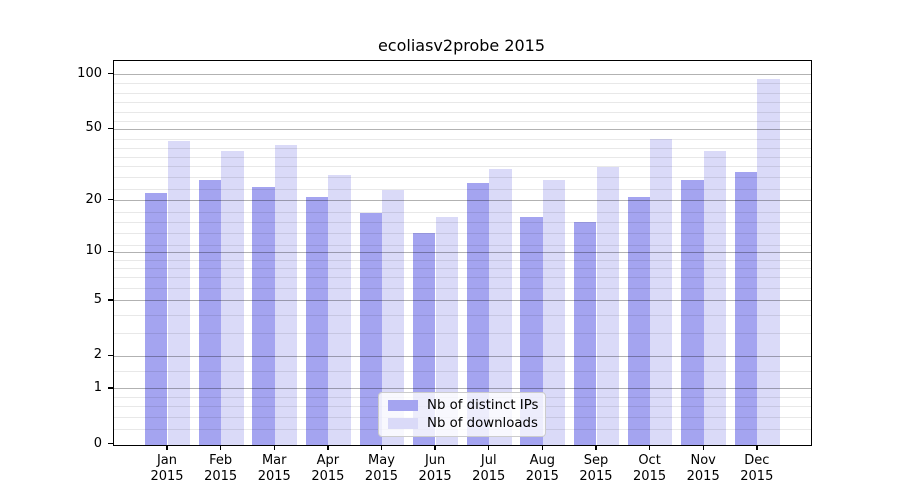 Image resolution: width=900 pixels, height=500 pixels. Describe the element at coordinates (715, 297) in the screenshot. I see `bar-downloads-nov` at that location.